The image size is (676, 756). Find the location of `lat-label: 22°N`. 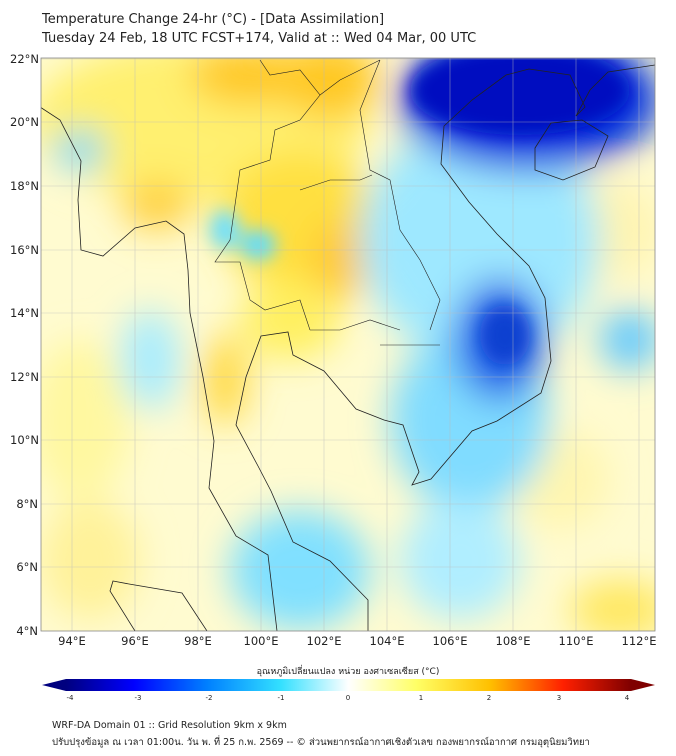

lat-label: 22°N is located at coordinates (24, 59).